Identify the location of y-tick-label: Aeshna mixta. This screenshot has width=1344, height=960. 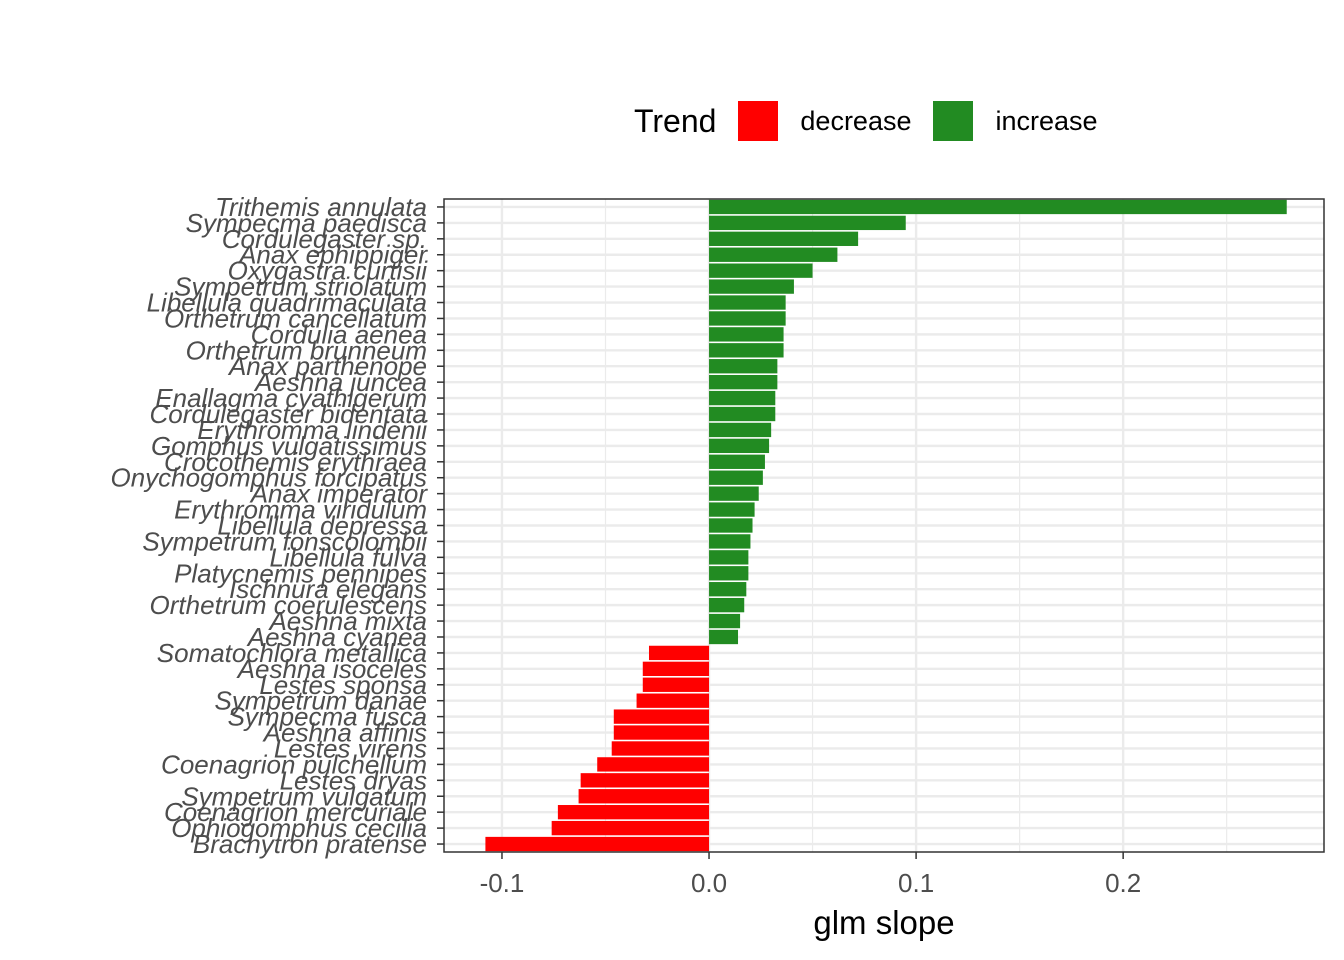
(347, 621).